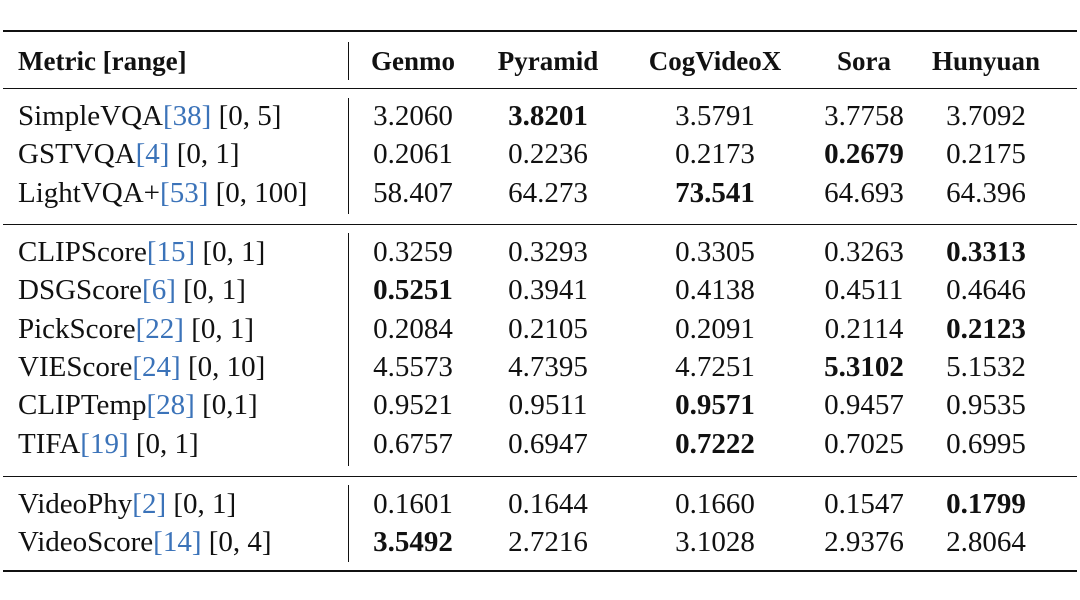  I want to click on table-cell: 0.7222, so click(715, 443).